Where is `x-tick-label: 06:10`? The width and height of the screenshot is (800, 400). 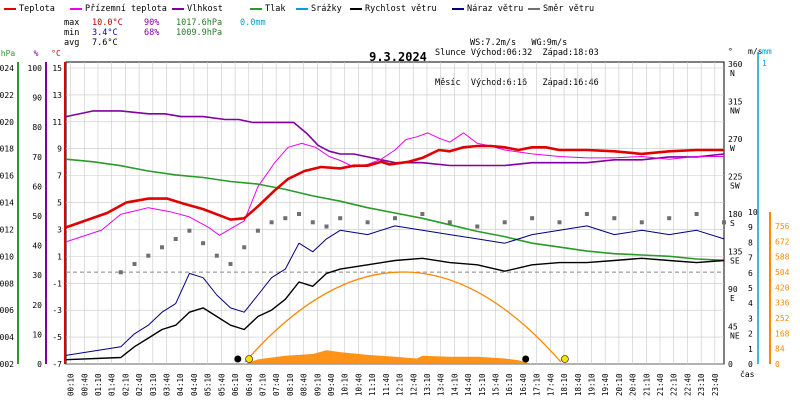 x-tick-label: 06:10 is located at coordinates (235, 384).